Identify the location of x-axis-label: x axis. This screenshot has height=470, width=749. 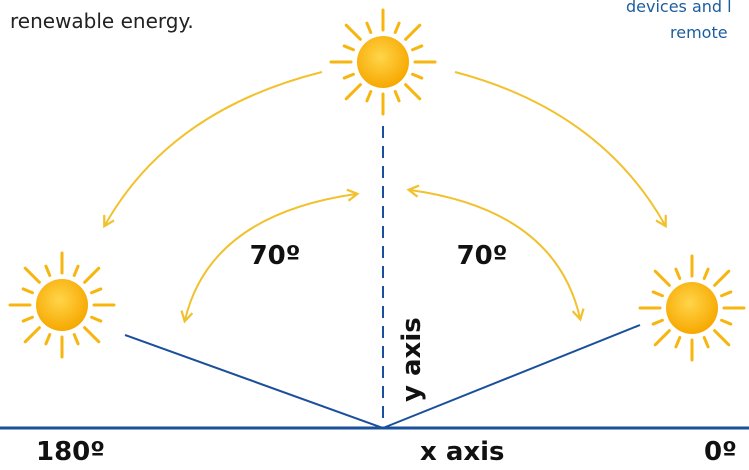
(462, 452).